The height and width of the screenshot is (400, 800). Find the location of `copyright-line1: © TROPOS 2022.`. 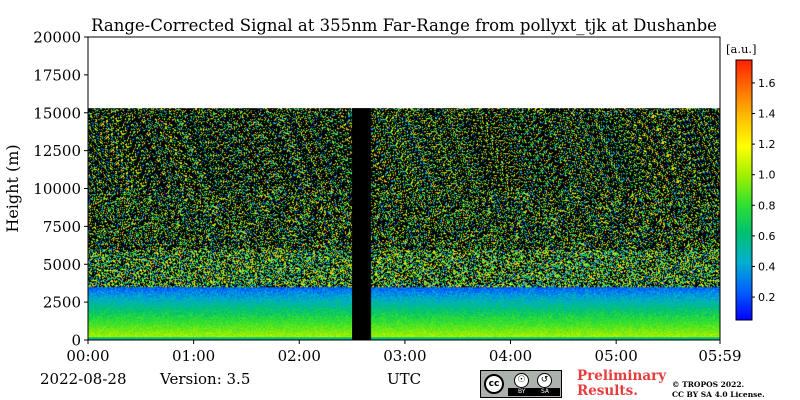

copyright-line1: © TROPOS 2022. is located at coordinates (708, 384).